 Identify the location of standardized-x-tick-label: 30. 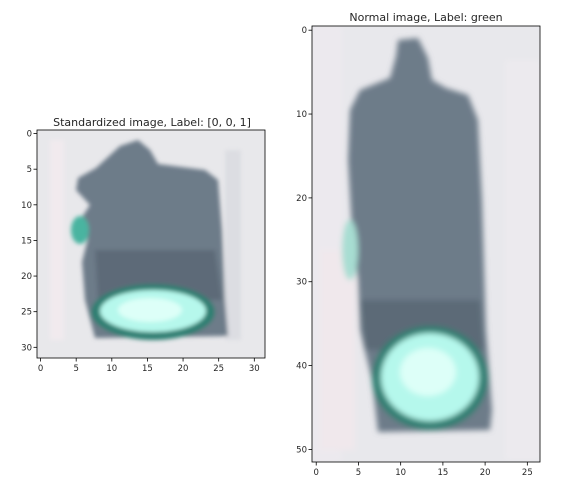
(254, 369).